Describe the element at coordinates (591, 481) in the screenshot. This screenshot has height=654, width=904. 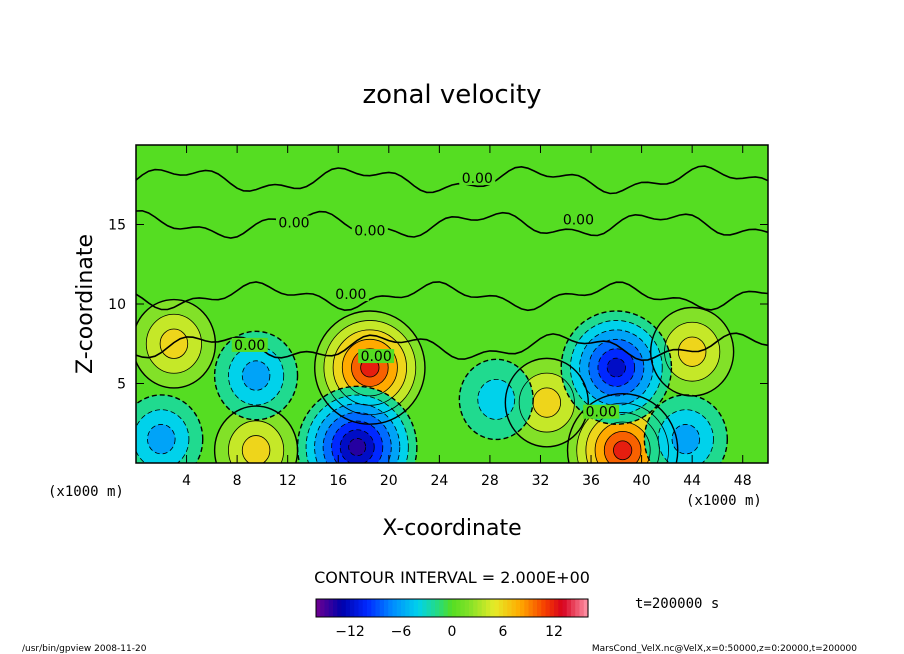
I see `x-tick-label: 36` at that location.